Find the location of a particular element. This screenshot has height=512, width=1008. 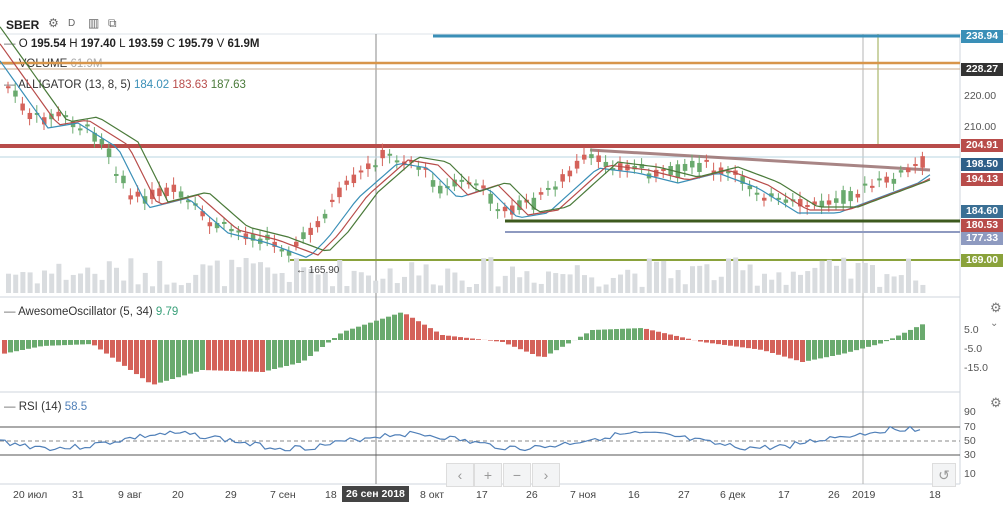

ao-tick: -5.0 is located at coordinates (973, 349).